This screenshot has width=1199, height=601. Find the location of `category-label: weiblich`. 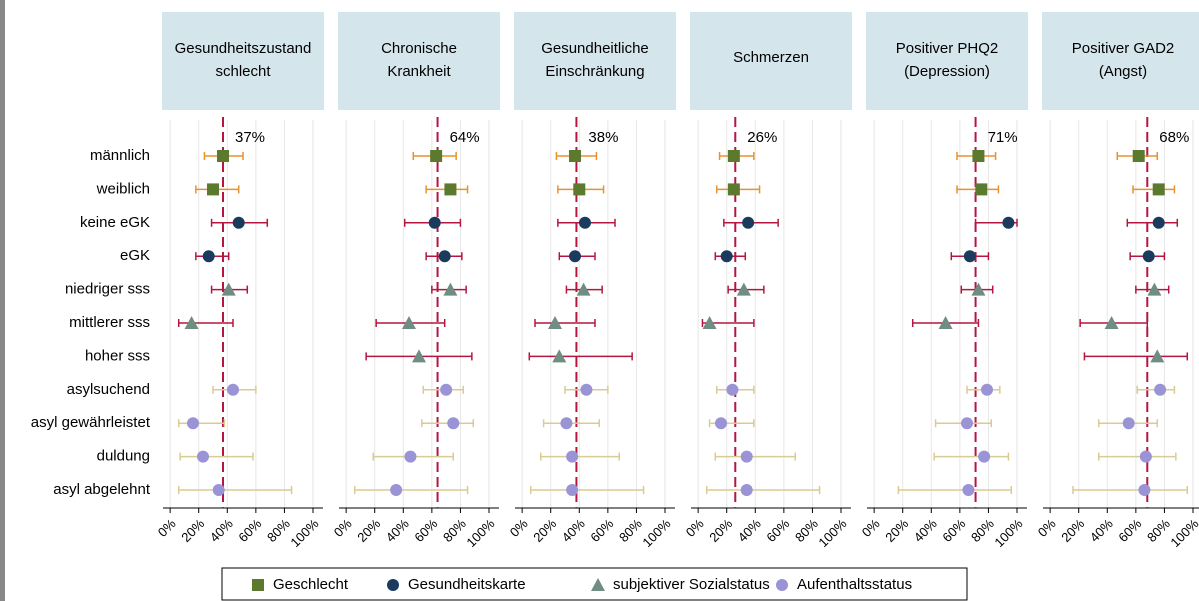

category-label: weiblich is located at coordinates (123, 188).